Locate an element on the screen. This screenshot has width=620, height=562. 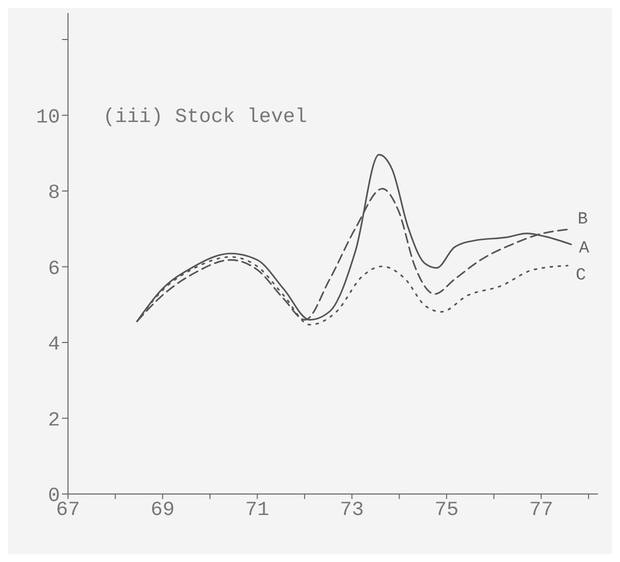
x-tick-label: 71 is located at coordinates (257, 510).